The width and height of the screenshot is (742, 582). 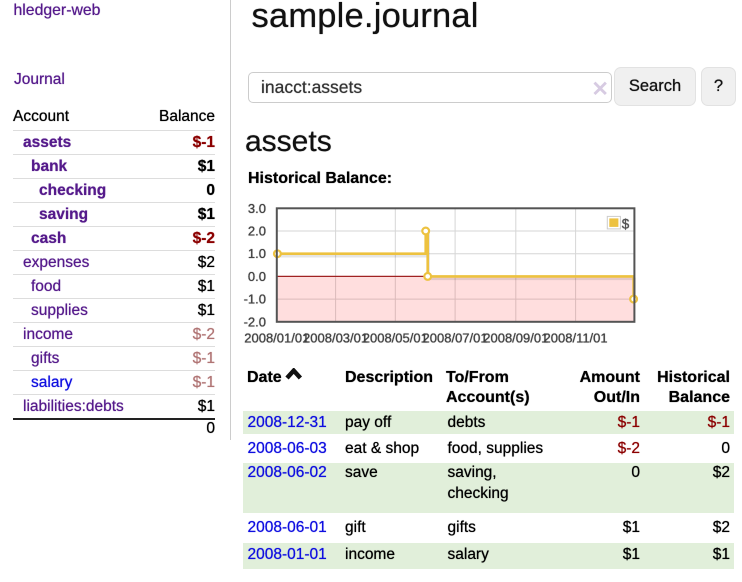 I want to click on svg-text: 2008/11/01, so click(x=576, y=338).